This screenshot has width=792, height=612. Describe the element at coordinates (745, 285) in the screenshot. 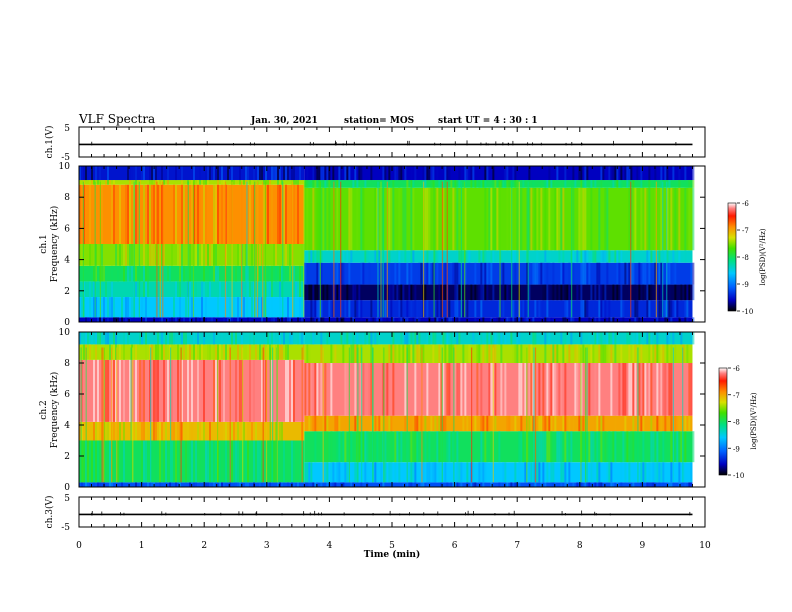

I see `ch1-colorbar-tick-label: -9` at that location.